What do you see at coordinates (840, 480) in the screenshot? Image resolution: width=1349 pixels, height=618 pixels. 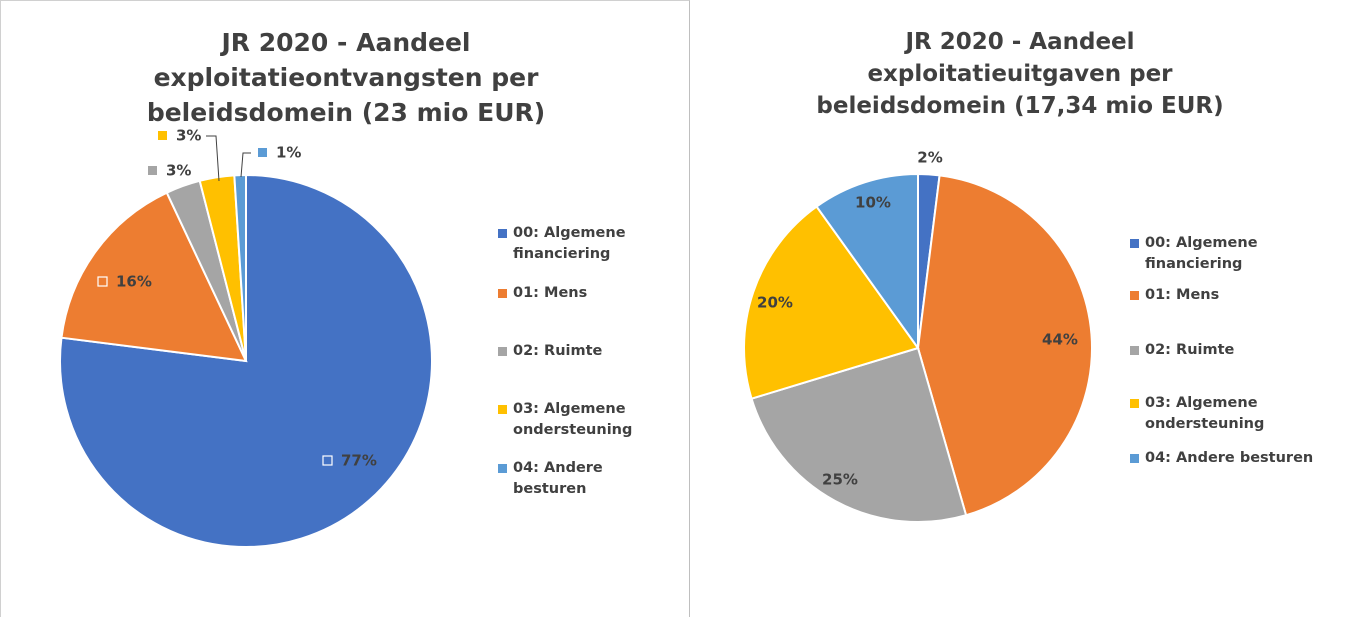 I see `data-label: 25%` at bounding box center [840, 480].